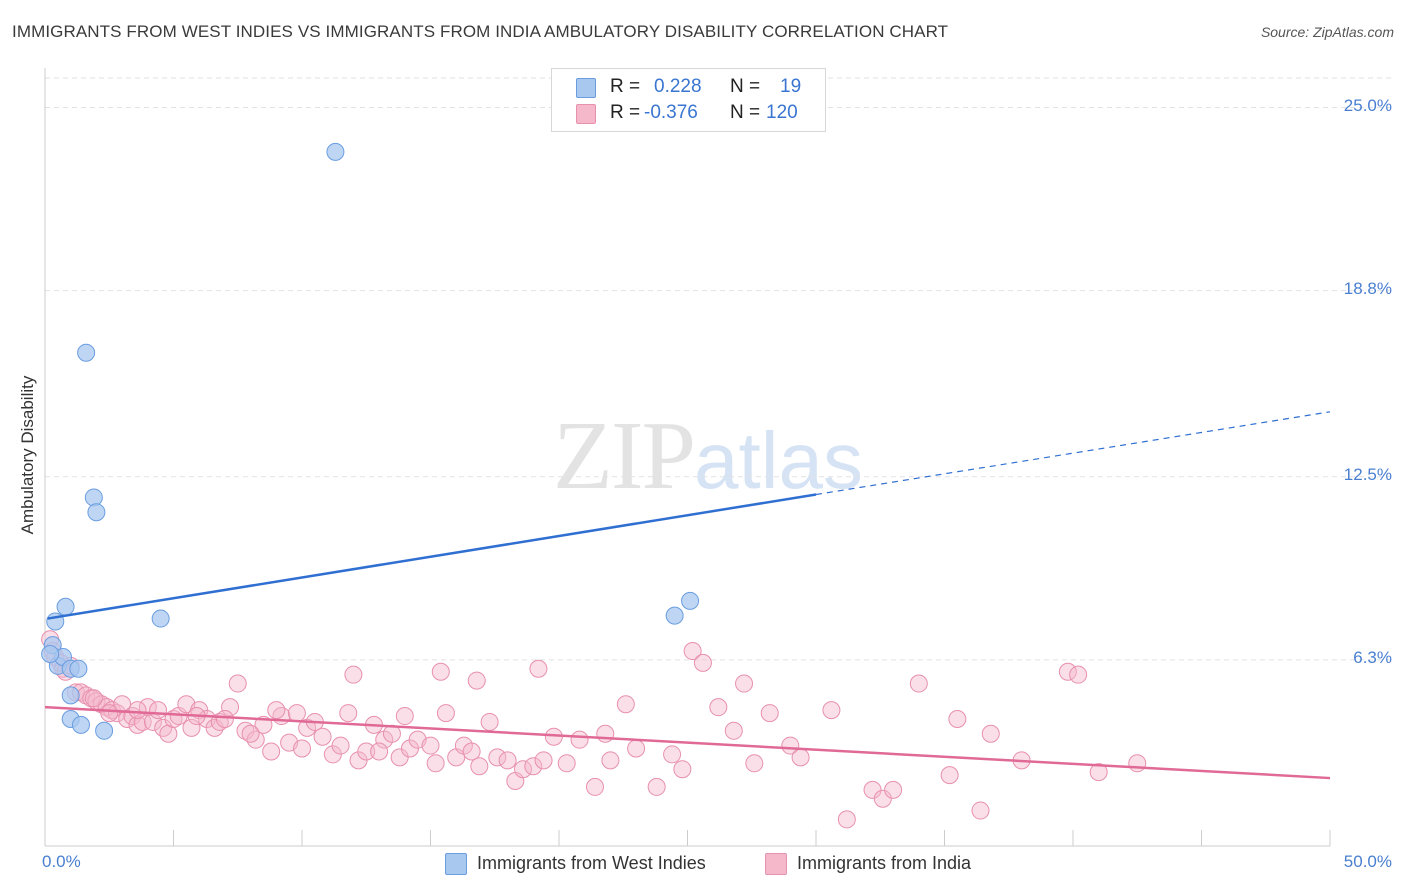 The height and width of the screenshot is (892, 1406). What do you see at coordinates (791, 86) in the screenshot?
I see `n-value: 19` at bounding box center [791, 86].